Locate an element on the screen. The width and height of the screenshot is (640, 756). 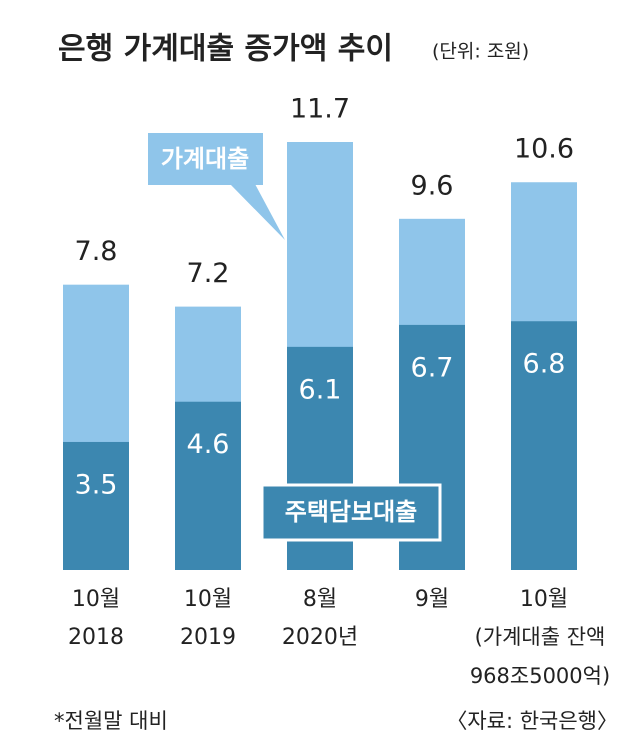
value-label: 7.8 is located at coordinates (96, 251).